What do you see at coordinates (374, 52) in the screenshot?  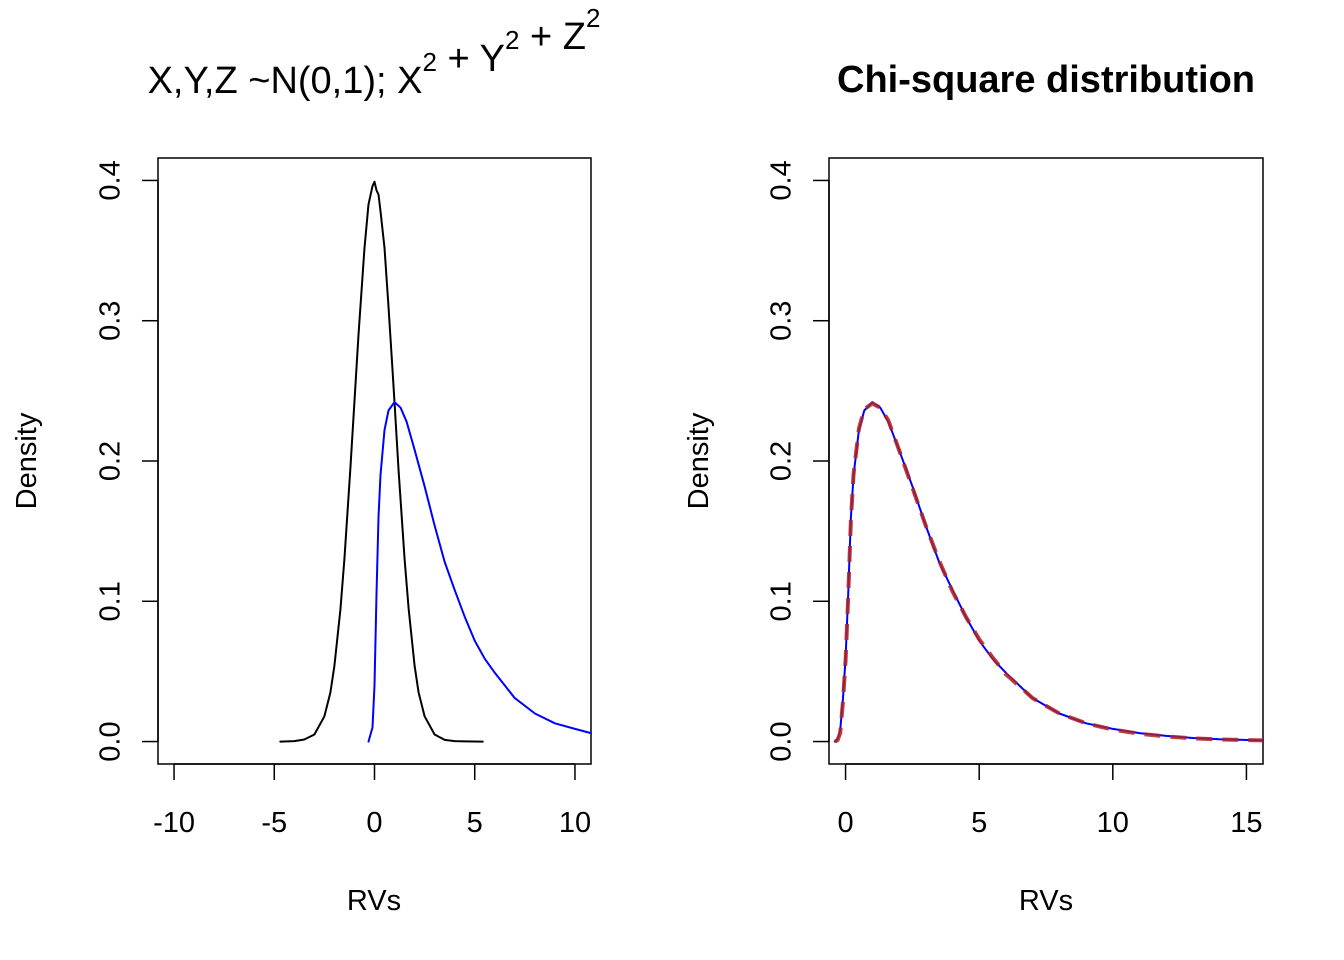 I see `left-chart-title: X,Y,Z ~N(0,1); X2 + Y2 + Z2` at bounding box center [374, 52].